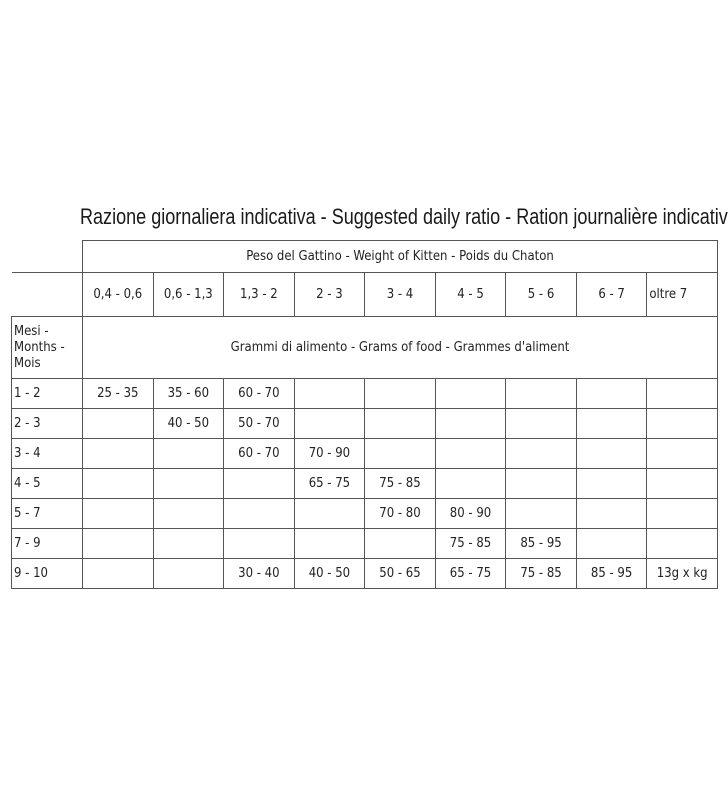 The width and height of the screenshot is (728, 800). Describe the element at coordinates (47, 513) in the screenshot. I see `month-cell: 5 - 7` at that location.